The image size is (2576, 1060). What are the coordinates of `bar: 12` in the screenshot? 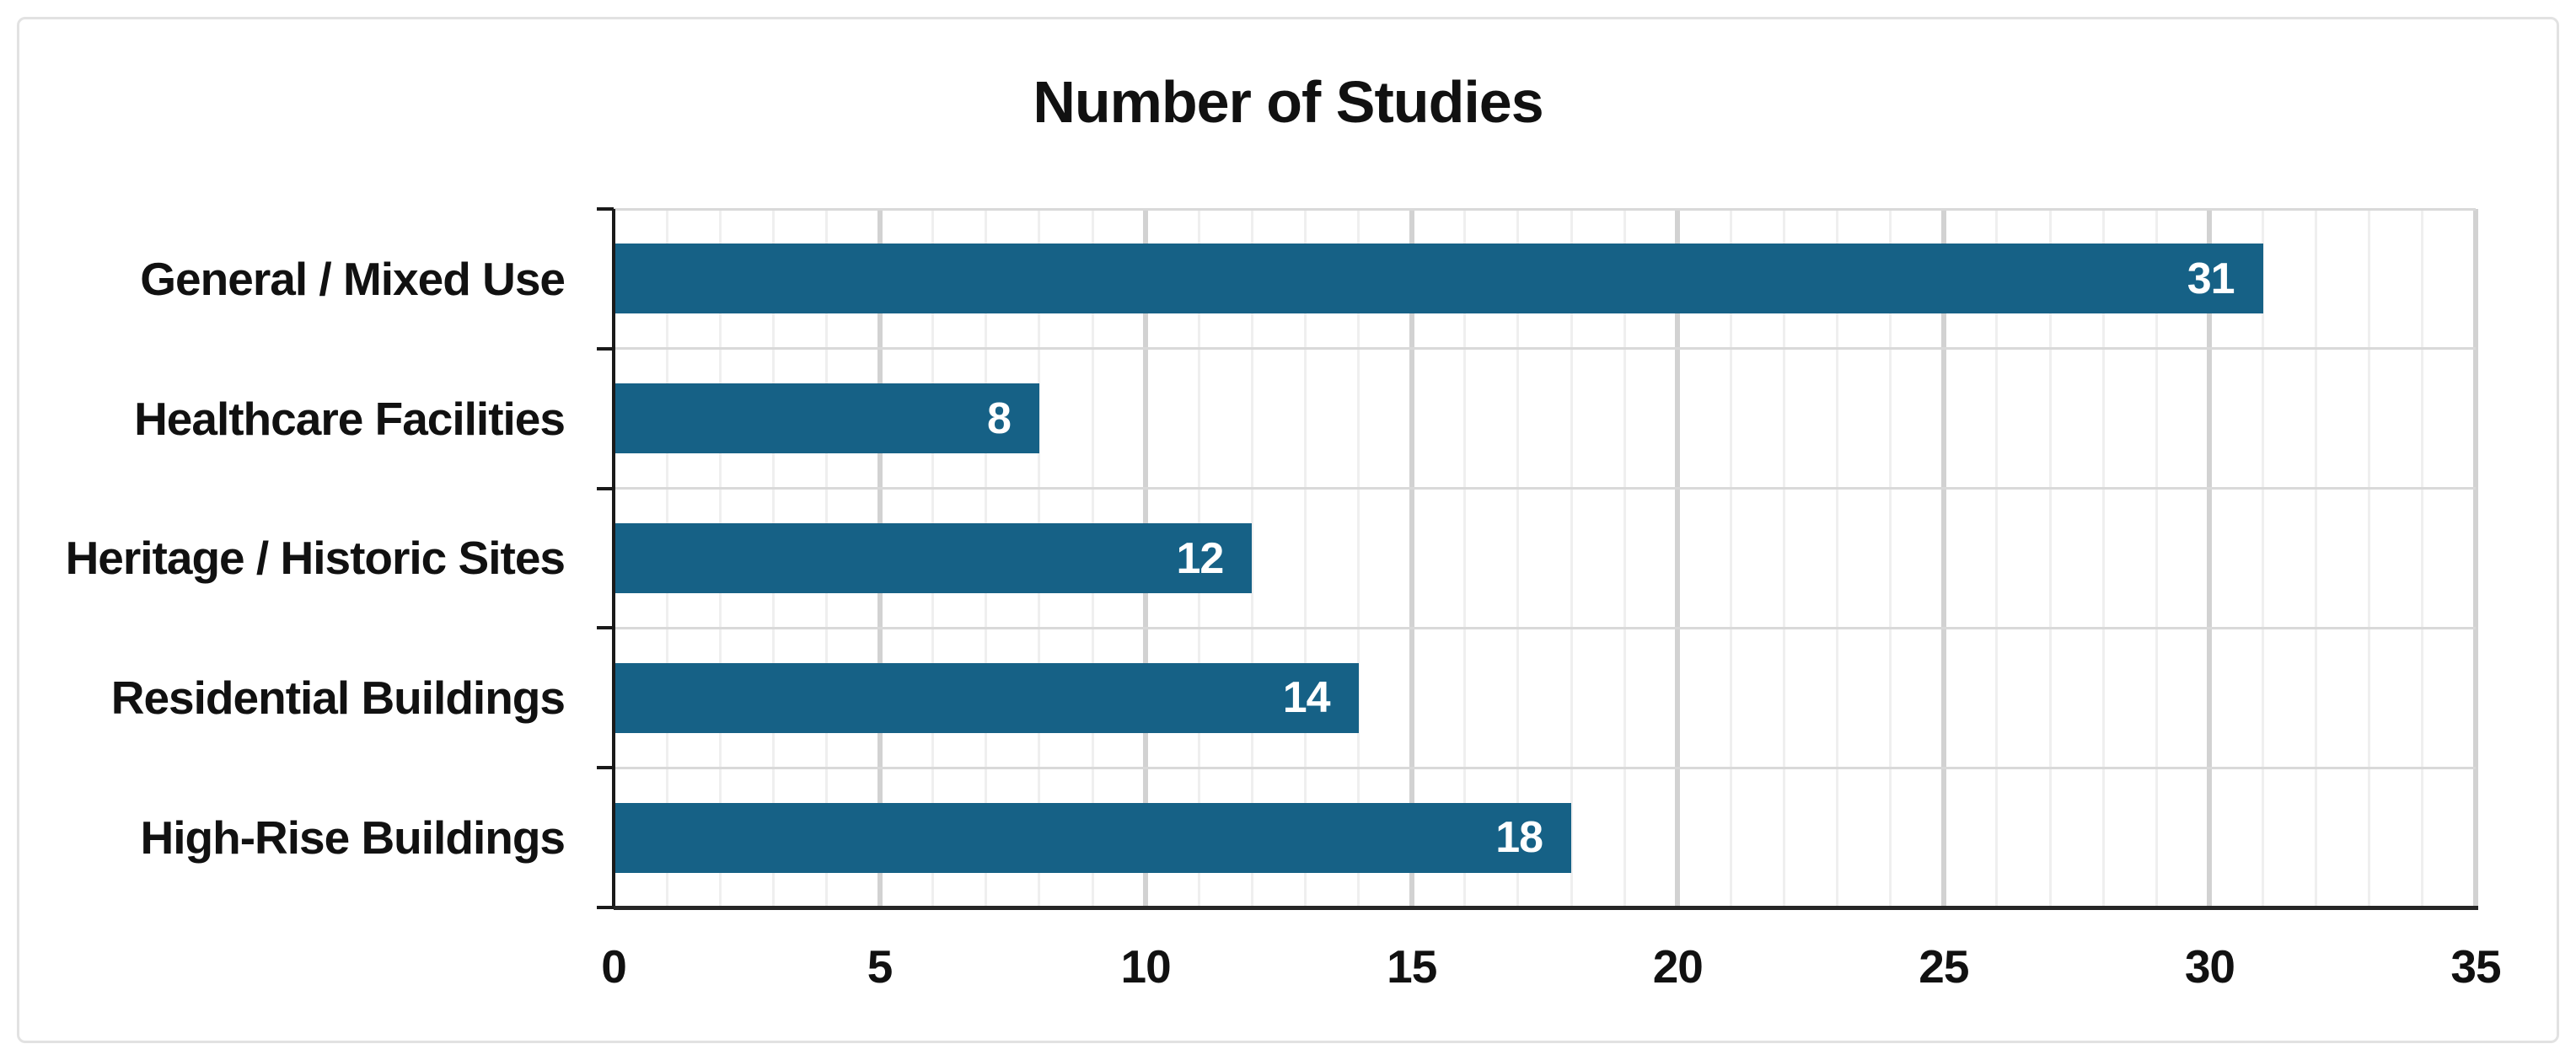 It's located at (933, 558).